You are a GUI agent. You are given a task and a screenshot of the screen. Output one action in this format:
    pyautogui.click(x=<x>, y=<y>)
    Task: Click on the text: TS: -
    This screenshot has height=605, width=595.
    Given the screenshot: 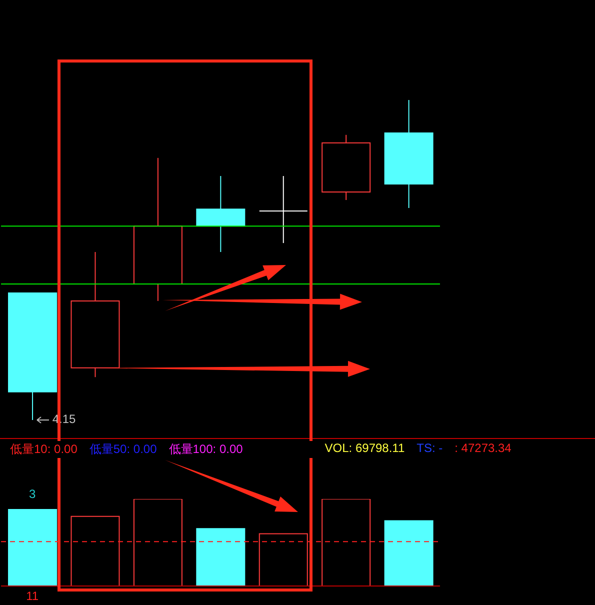 What is the action you would take?
    pyautogui.click(x=429, y=449)
    